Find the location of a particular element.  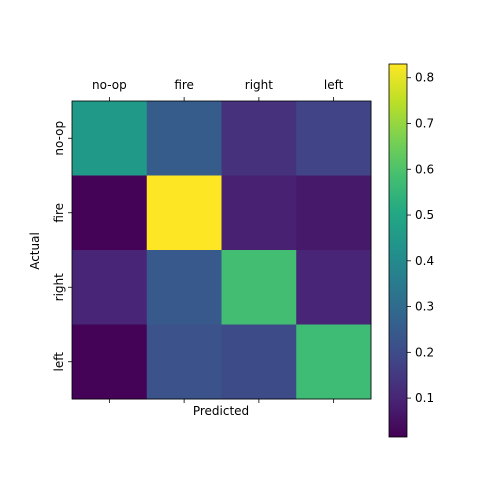

x-tick-label-fire: fire is located at coordinates (184, 85).